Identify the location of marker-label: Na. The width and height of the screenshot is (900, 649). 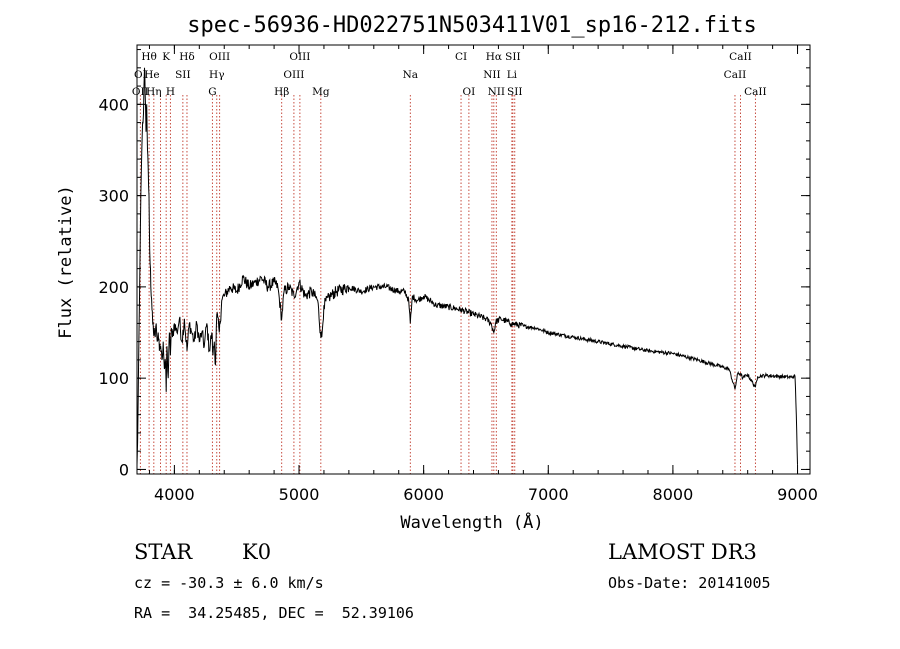
(410, 75).